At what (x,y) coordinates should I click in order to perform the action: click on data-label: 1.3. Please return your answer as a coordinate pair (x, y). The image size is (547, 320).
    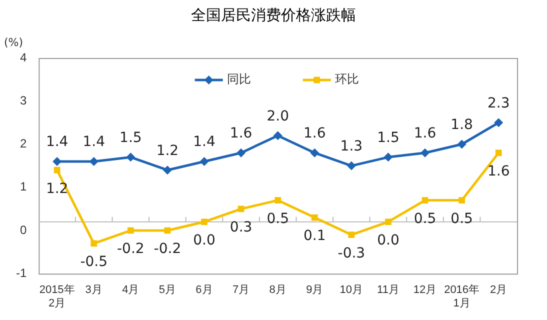
    Looking at the image, I should click on (351, 146).